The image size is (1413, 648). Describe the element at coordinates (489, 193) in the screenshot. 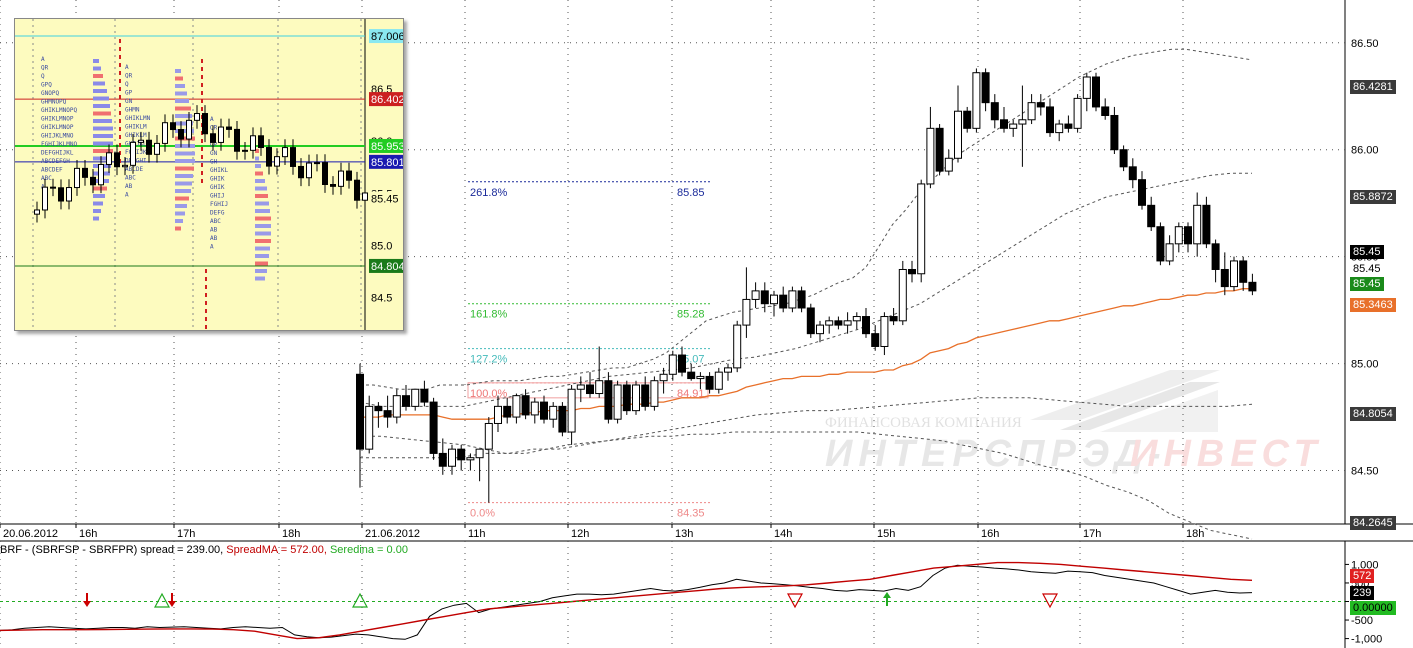

I see `fib-percent-label: 261.8%` at that location.